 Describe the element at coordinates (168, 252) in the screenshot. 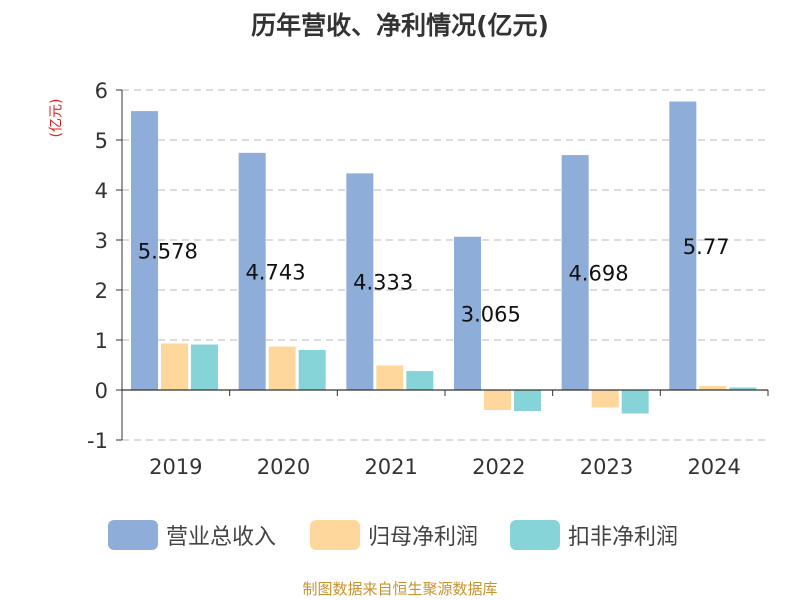

I see `data-label: 5.578` at that location.